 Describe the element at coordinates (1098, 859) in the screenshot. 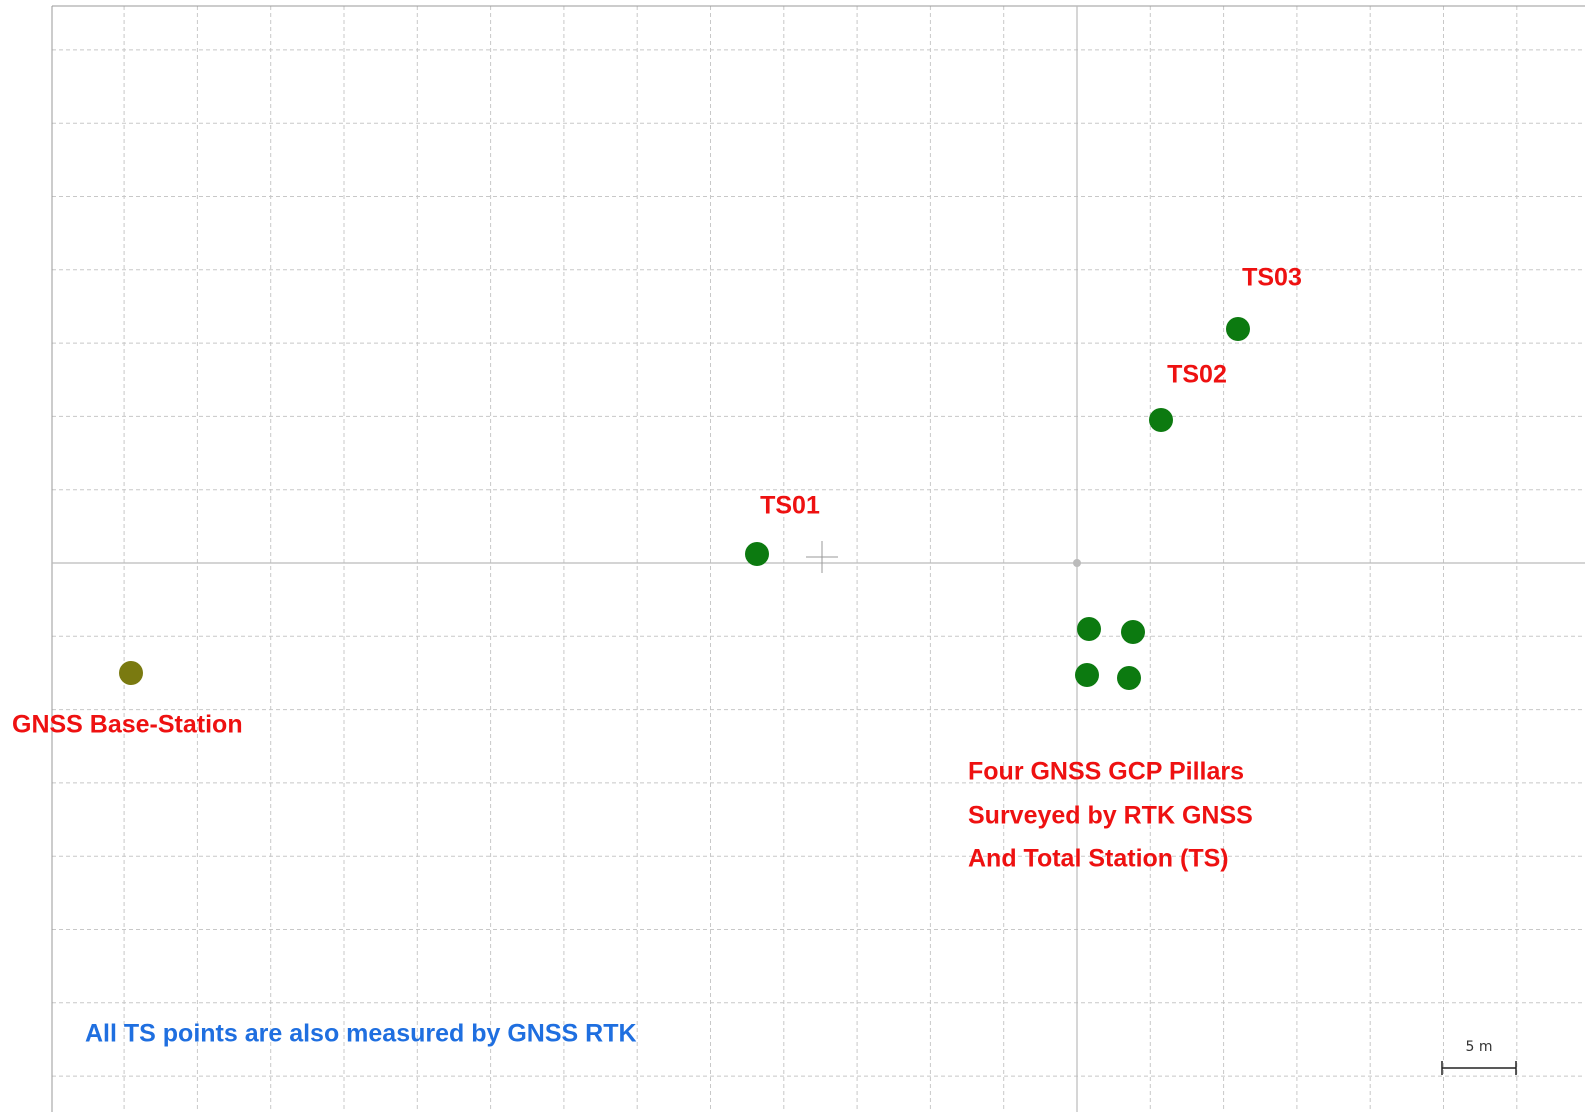

I see `pillars-label: And Total Station (TS)` at that location.